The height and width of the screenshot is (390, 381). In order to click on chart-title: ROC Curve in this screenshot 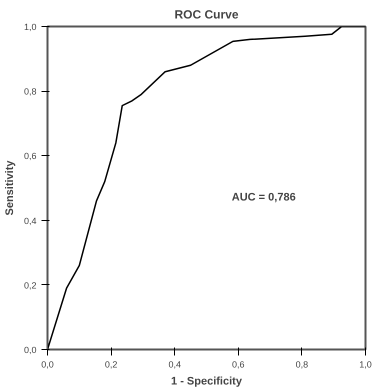, I will do `click(206, 15)`.